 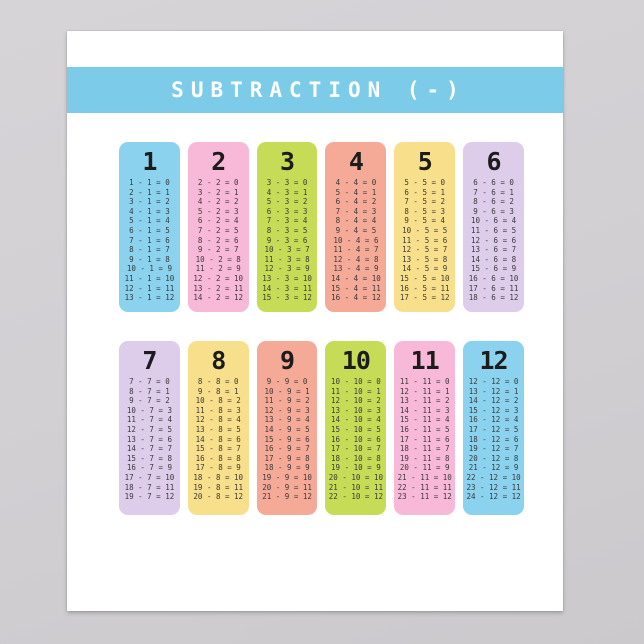 What do you see at coordinates (356, 230) in the screenshot?
I see `equation: 9 - 4 = 5` at bounding box center [356, 230].